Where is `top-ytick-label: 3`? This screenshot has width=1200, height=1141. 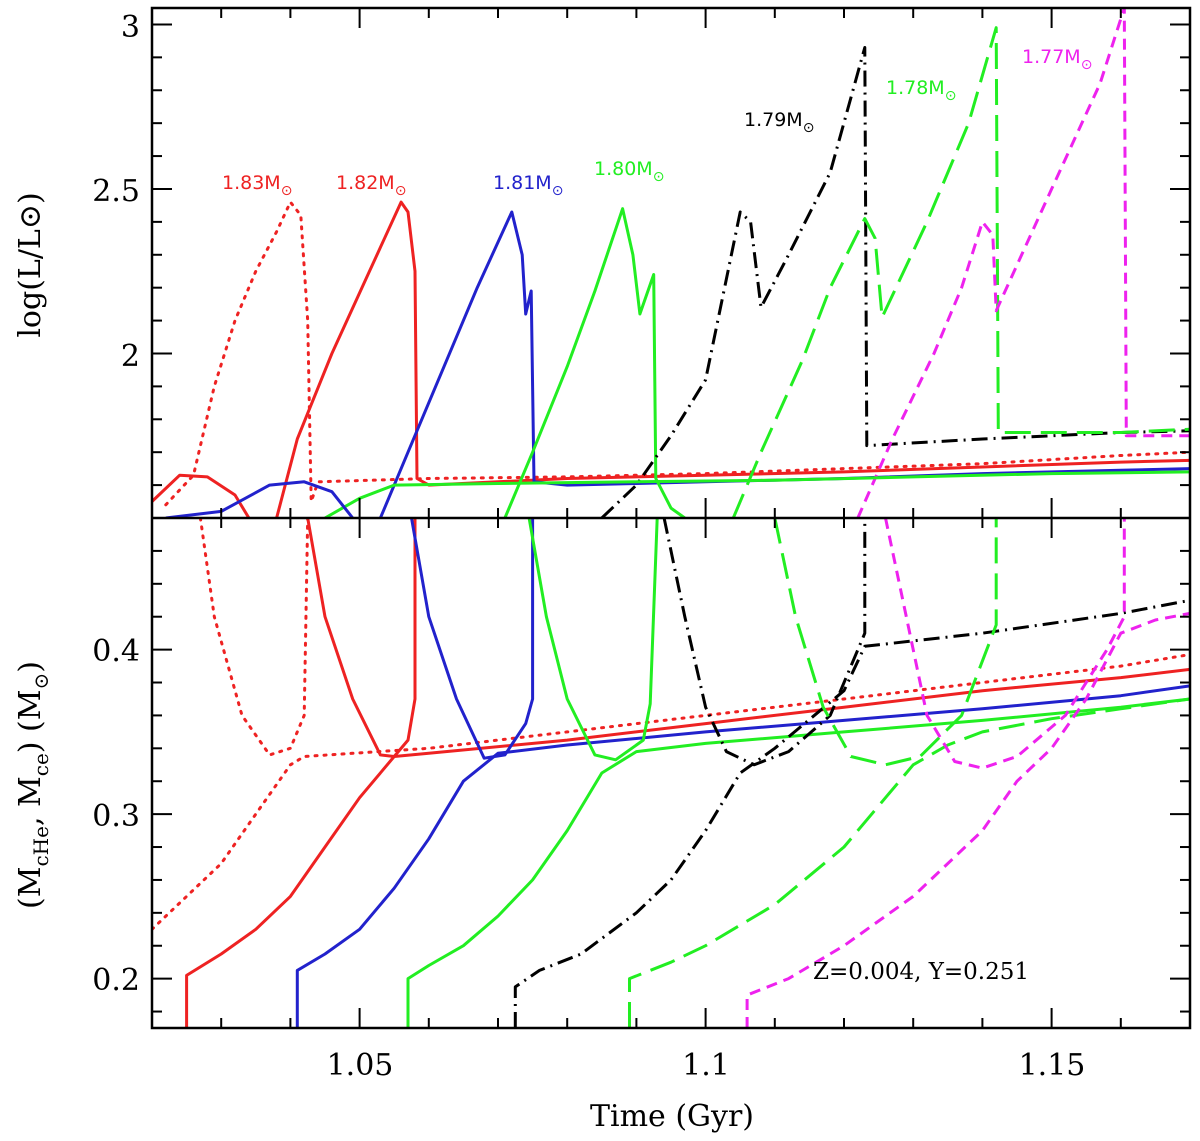
top-ytick-label: 3 is located at coordinates (130, 27).